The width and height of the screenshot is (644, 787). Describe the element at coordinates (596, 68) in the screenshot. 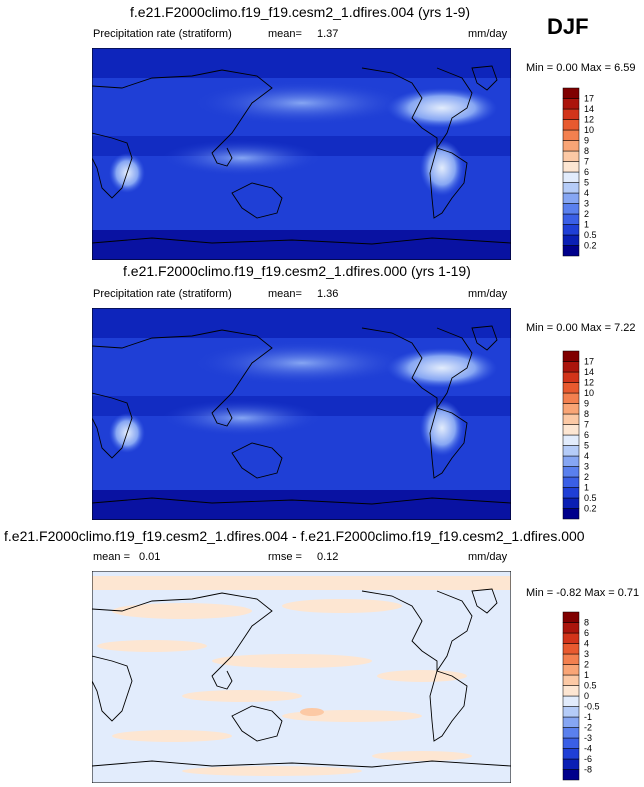

I see `panel-1-max-label: Max =` at that location.